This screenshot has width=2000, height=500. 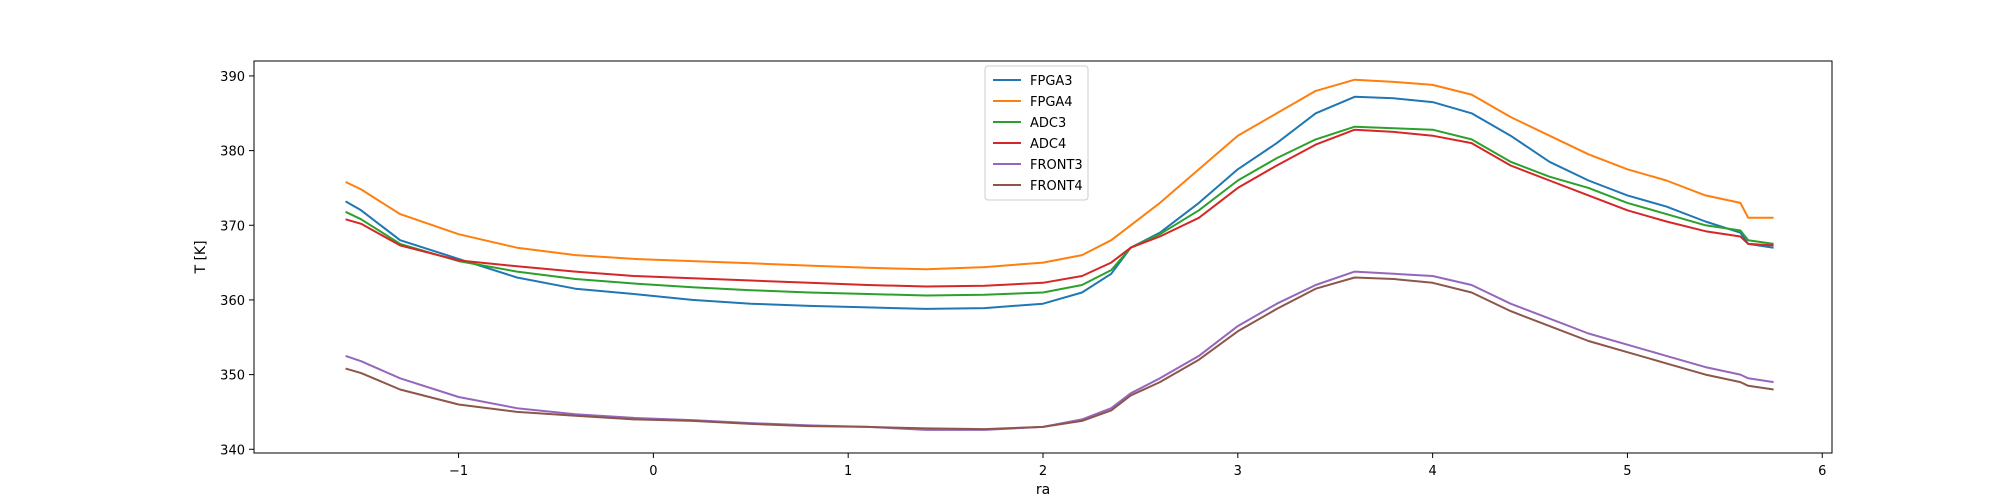 What do you see at coordinates (848, 471) in the screenshot?
I see `x-tick-label: 1` at bounding box center [848, 471].